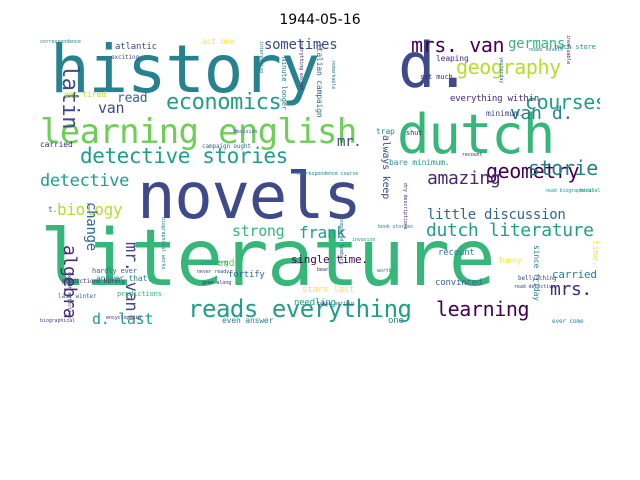 The height and width of the screenshot is (480, 640). What do you see at coordinates (301, 66) in the screenshot?
I see `word-everything-except-87: everything except` at bounding box center [301, 66].